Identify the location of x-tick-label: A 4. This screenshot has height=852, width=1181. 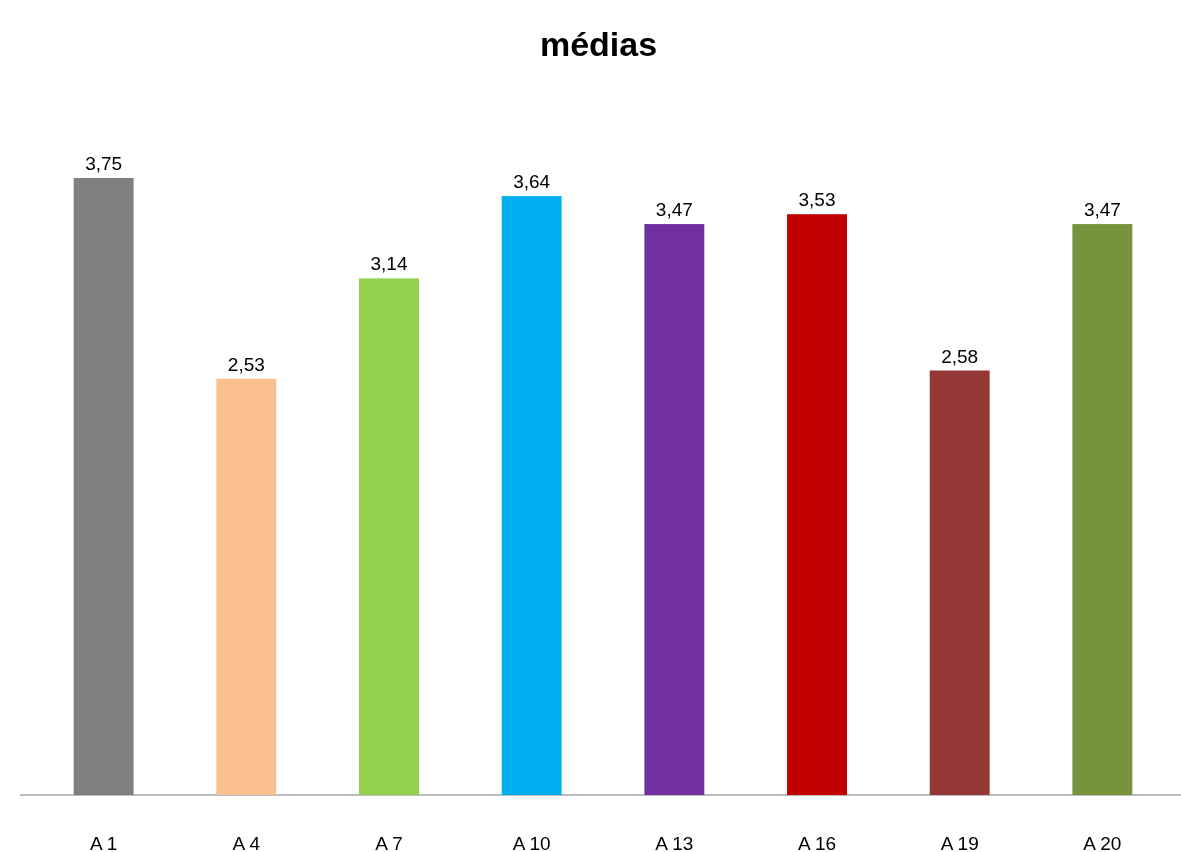
(246, 842).